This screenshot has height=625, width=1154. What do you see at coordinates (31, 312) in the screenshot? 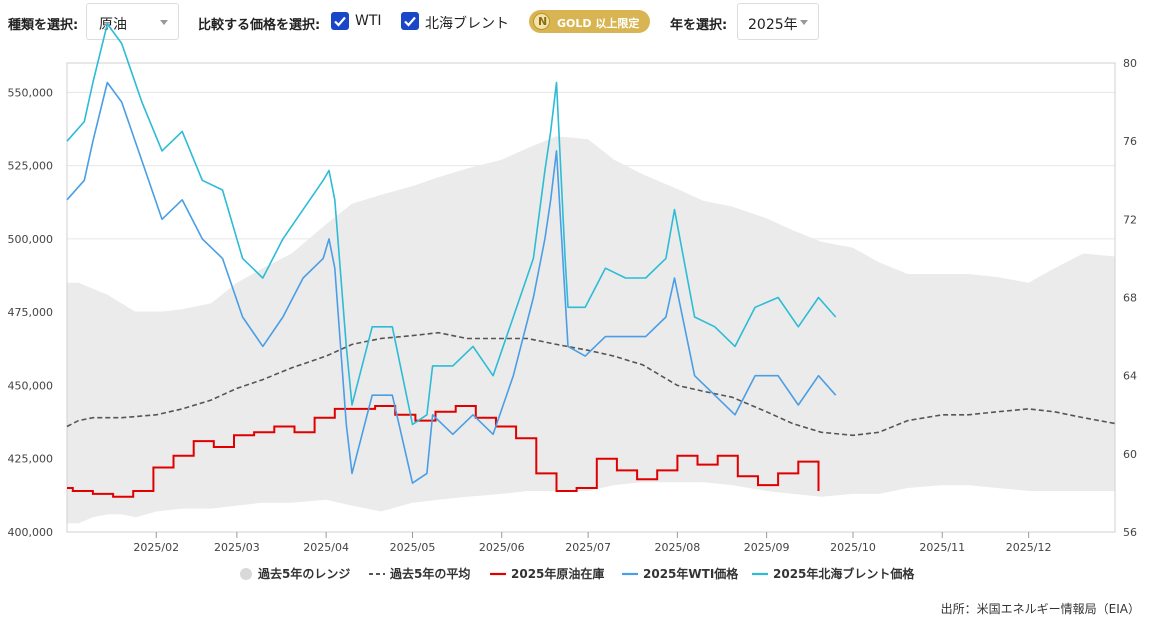
I see `y-left-tick: 475,000` at bounding box center [31, 312].